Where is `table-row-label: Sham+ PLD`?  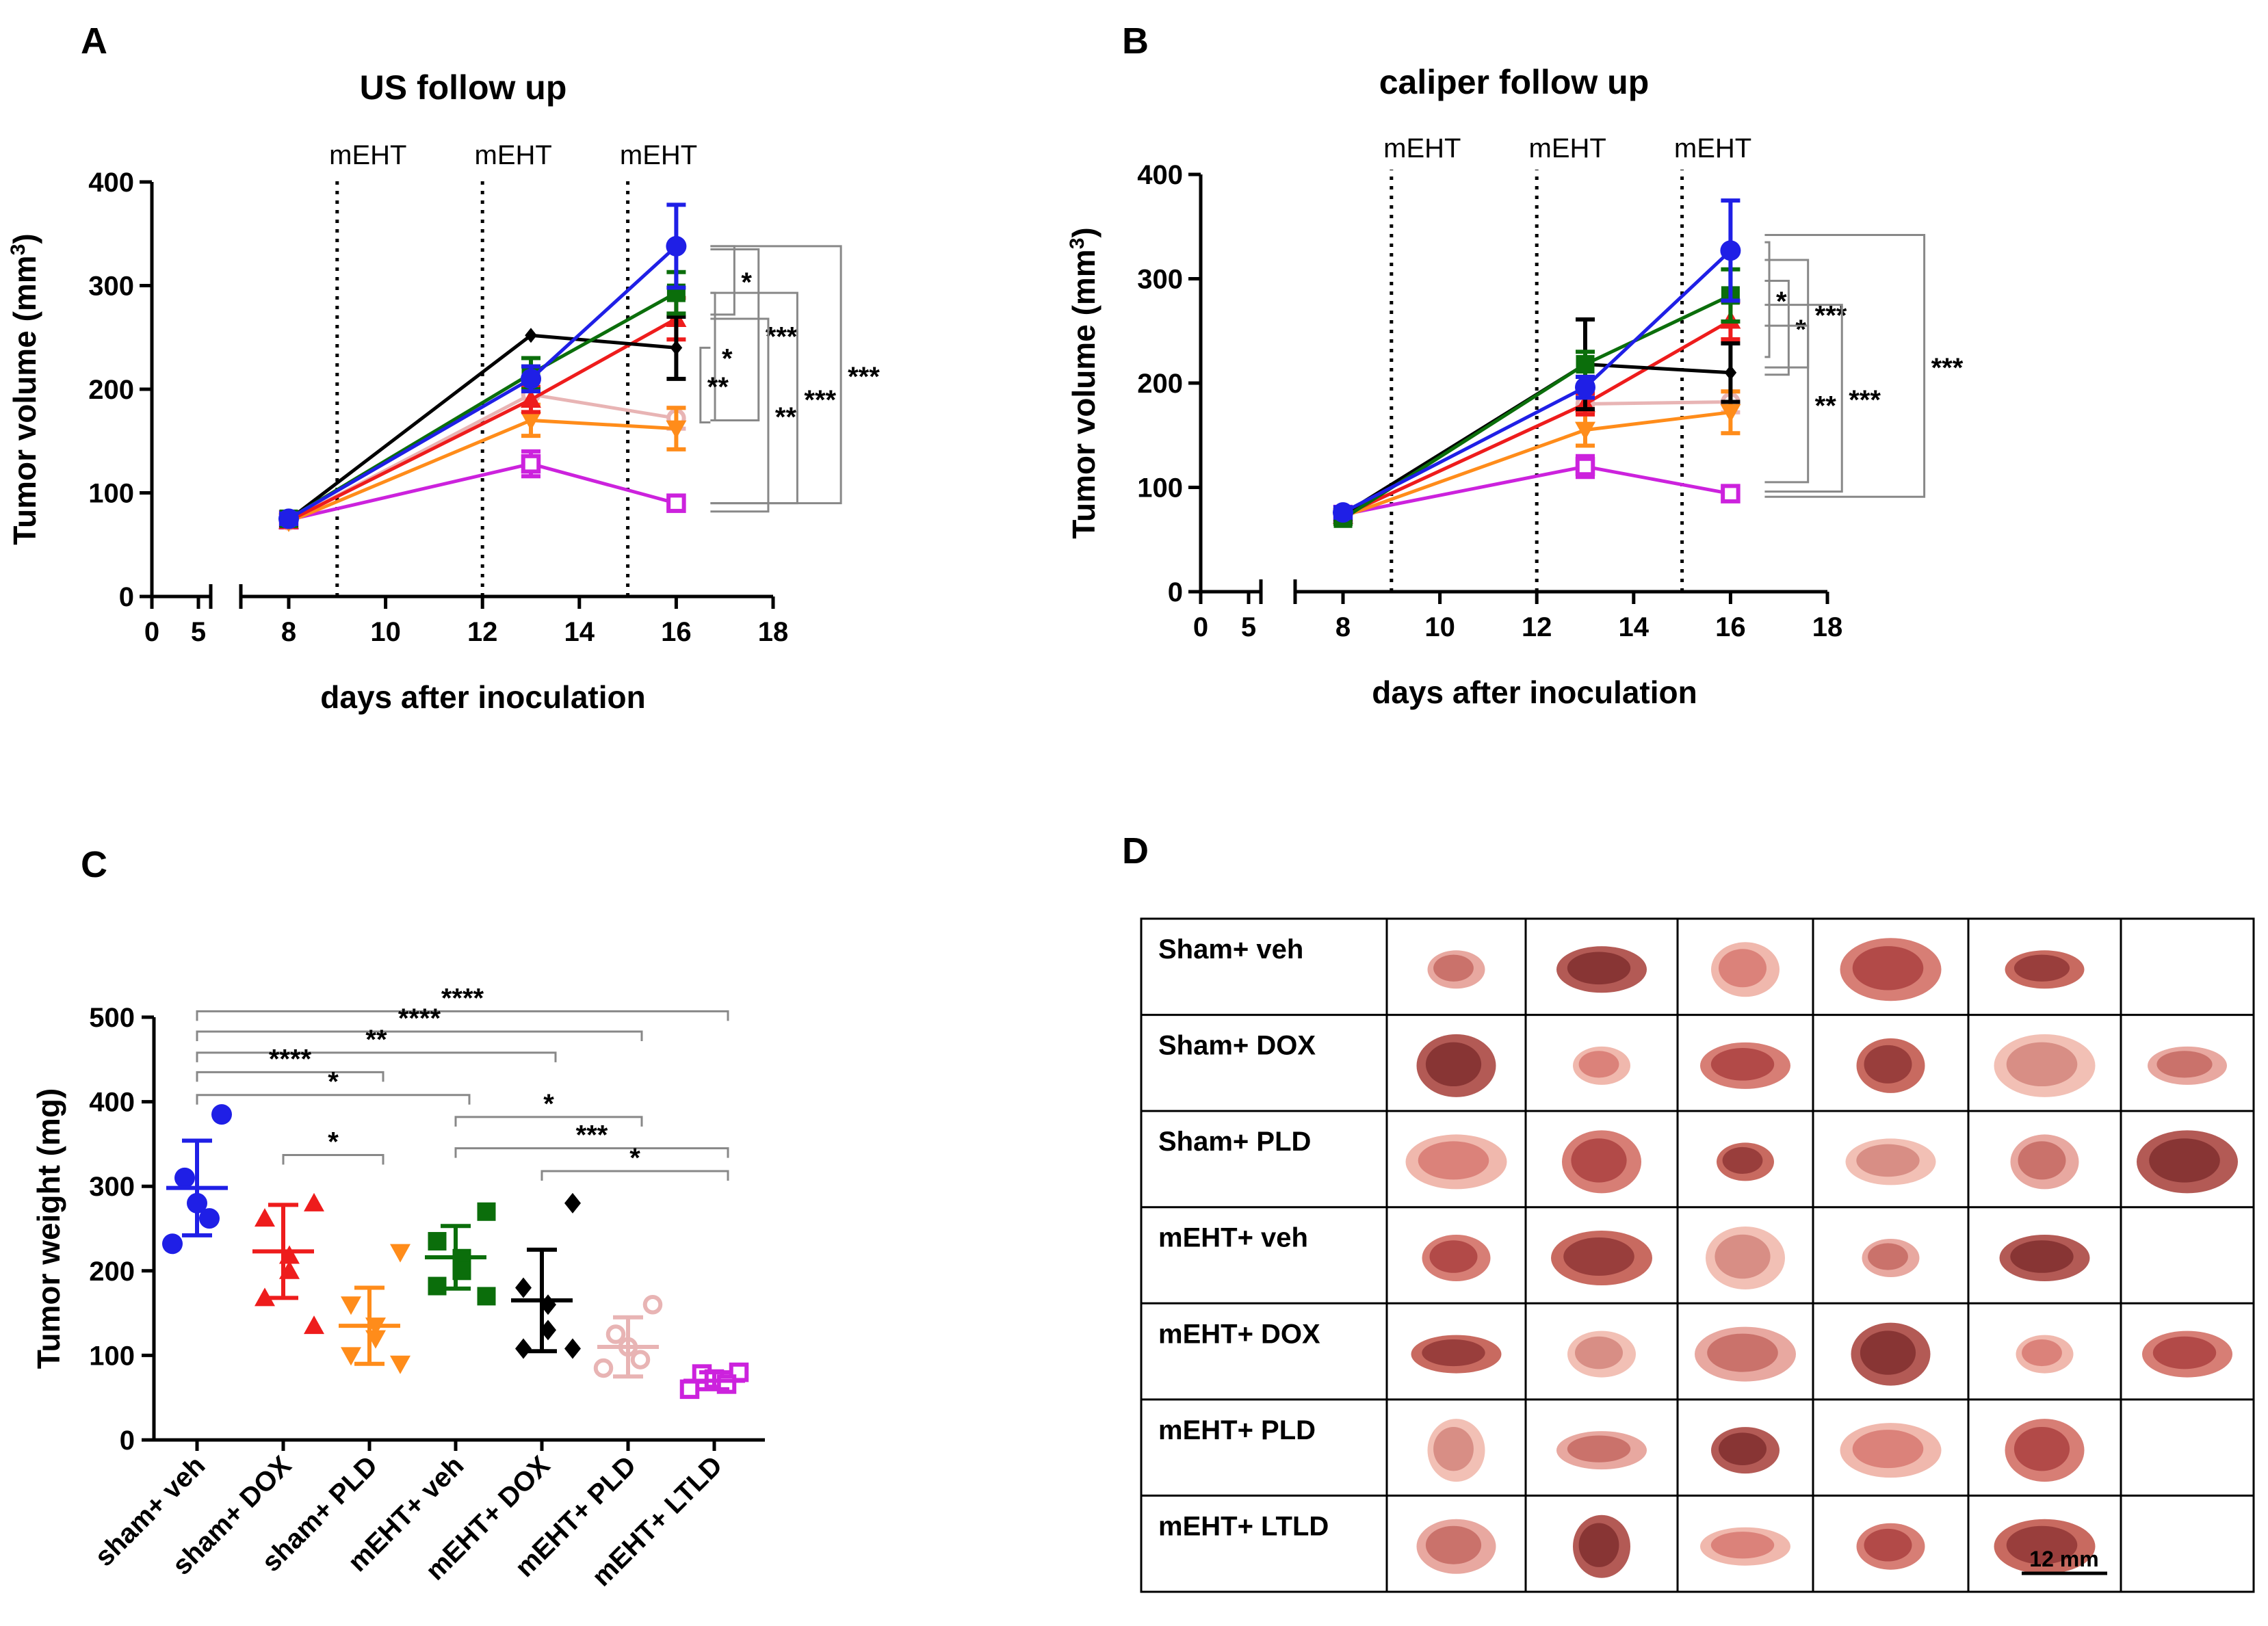
table-row-label: Sham+ PLD is located at coordinates (1234, 1142).